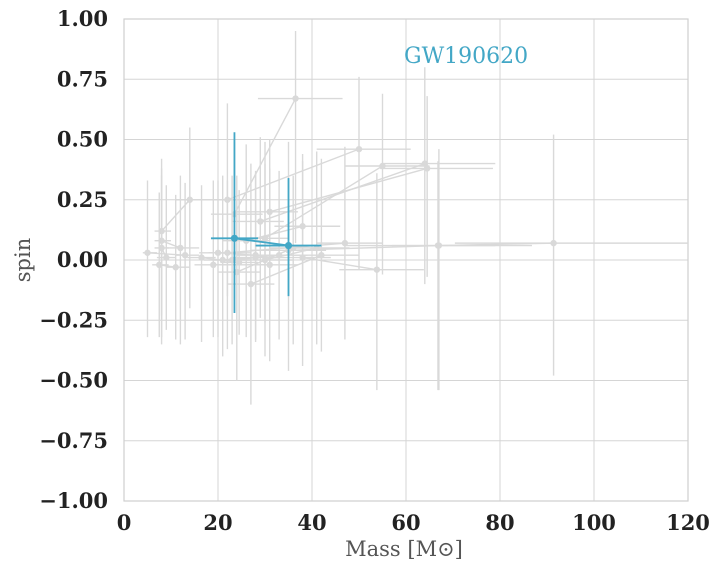  I want to click on y-tick-label: −0.50, so click(73, 380).